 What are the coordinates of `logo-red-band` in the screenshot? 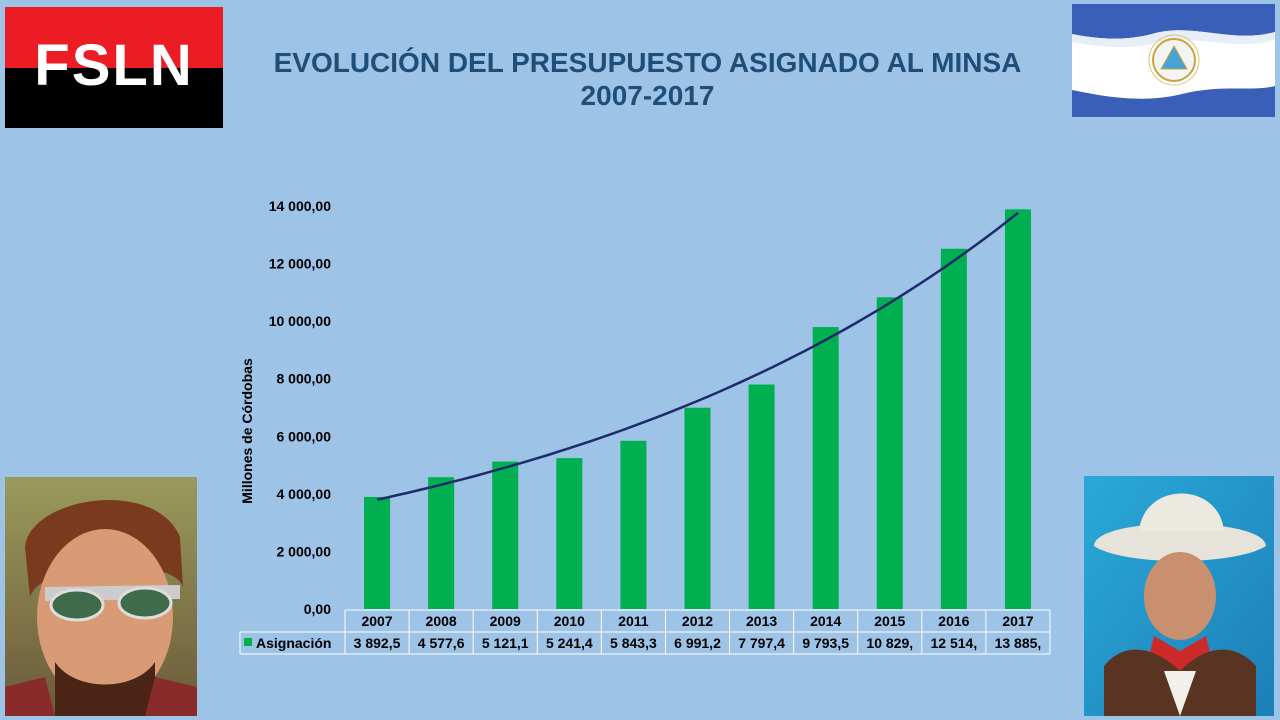 It's located at (114, 37).